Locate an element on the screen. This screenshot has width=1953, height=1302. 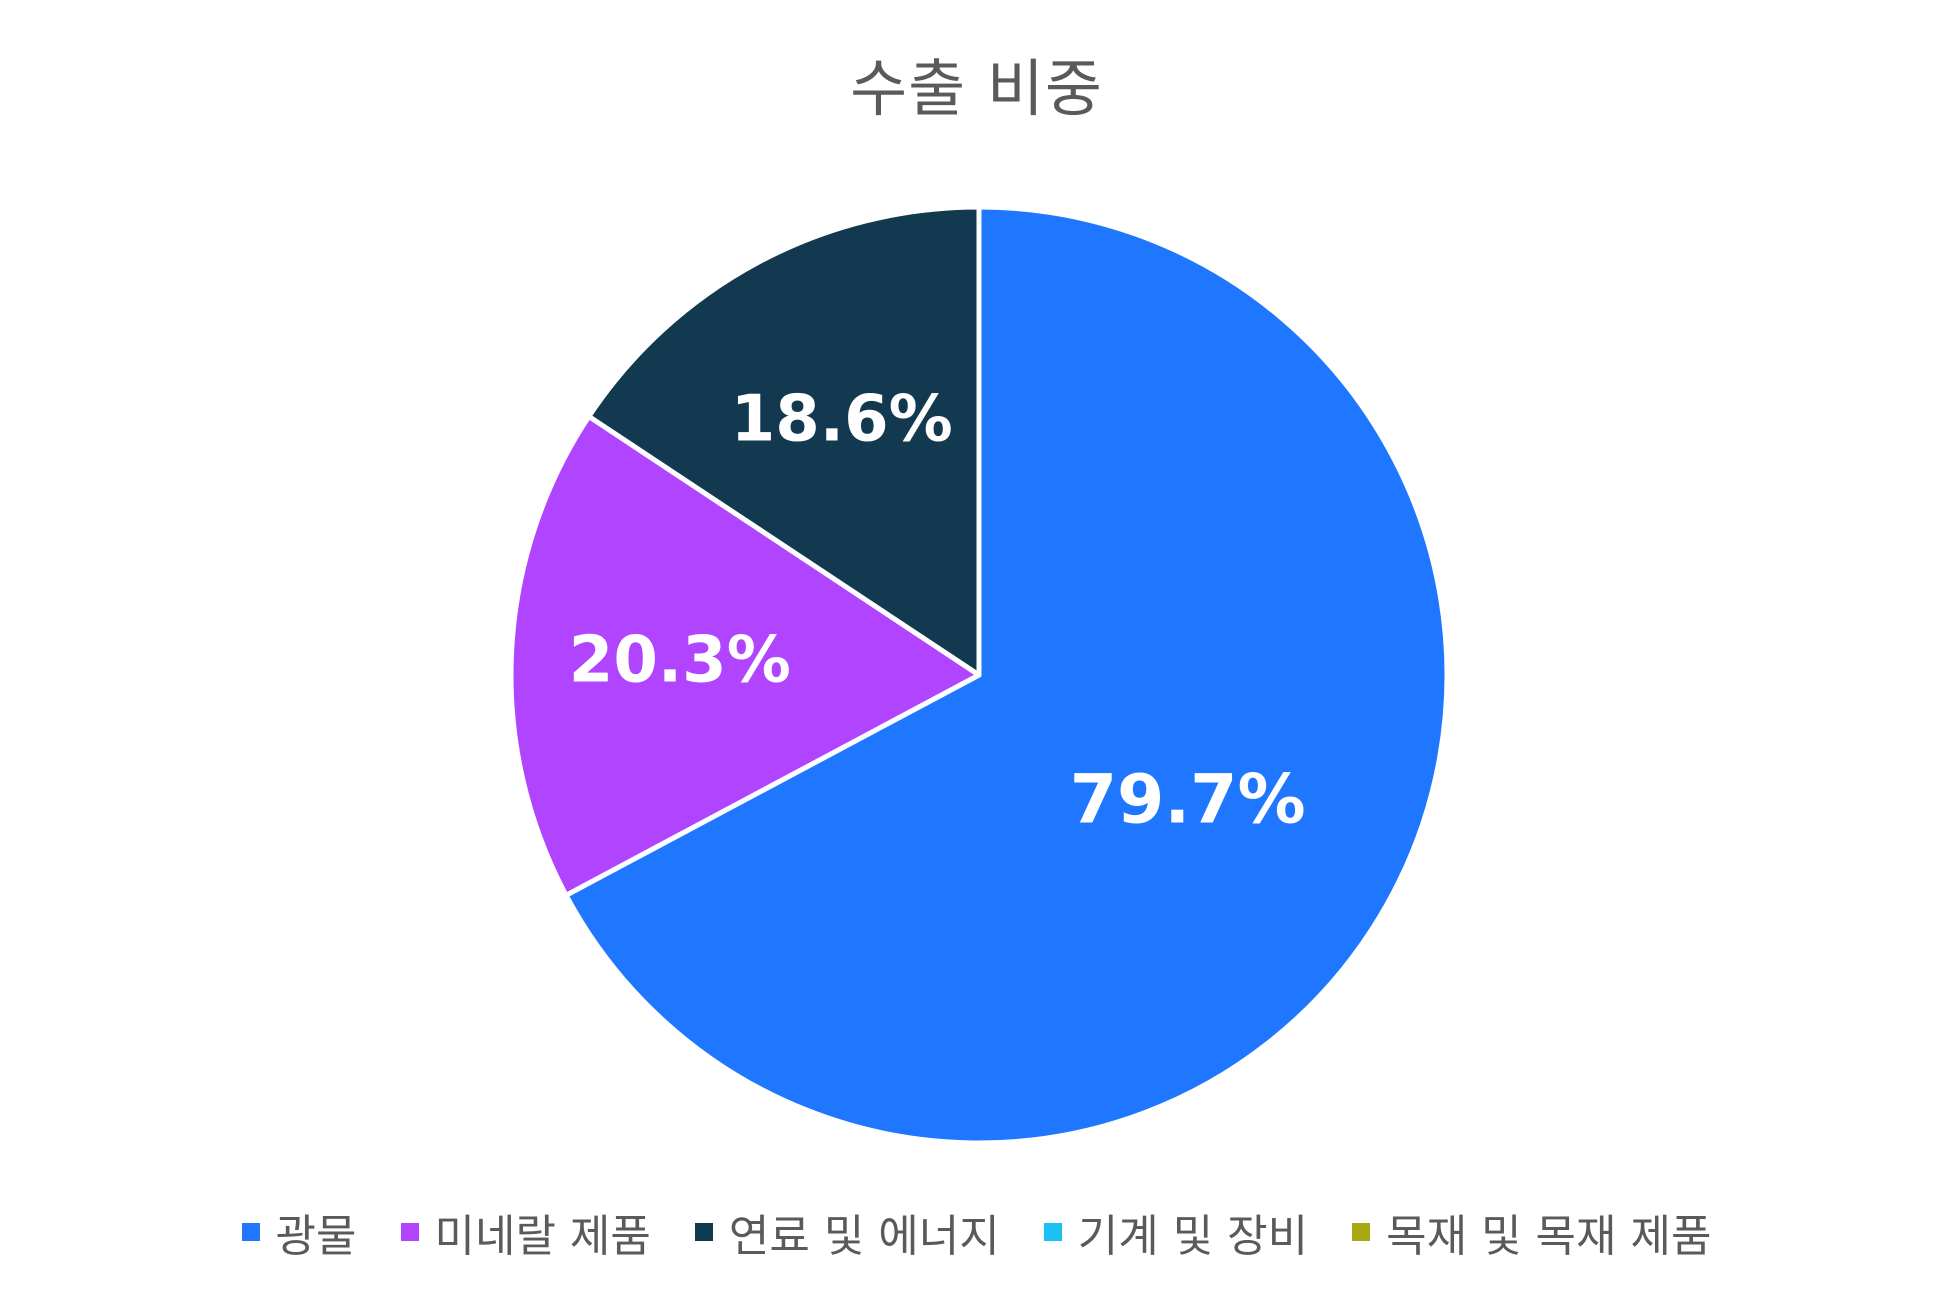
legend-item-mineral-products: 미네랄 제품 is located at coordinates (525, 1232).